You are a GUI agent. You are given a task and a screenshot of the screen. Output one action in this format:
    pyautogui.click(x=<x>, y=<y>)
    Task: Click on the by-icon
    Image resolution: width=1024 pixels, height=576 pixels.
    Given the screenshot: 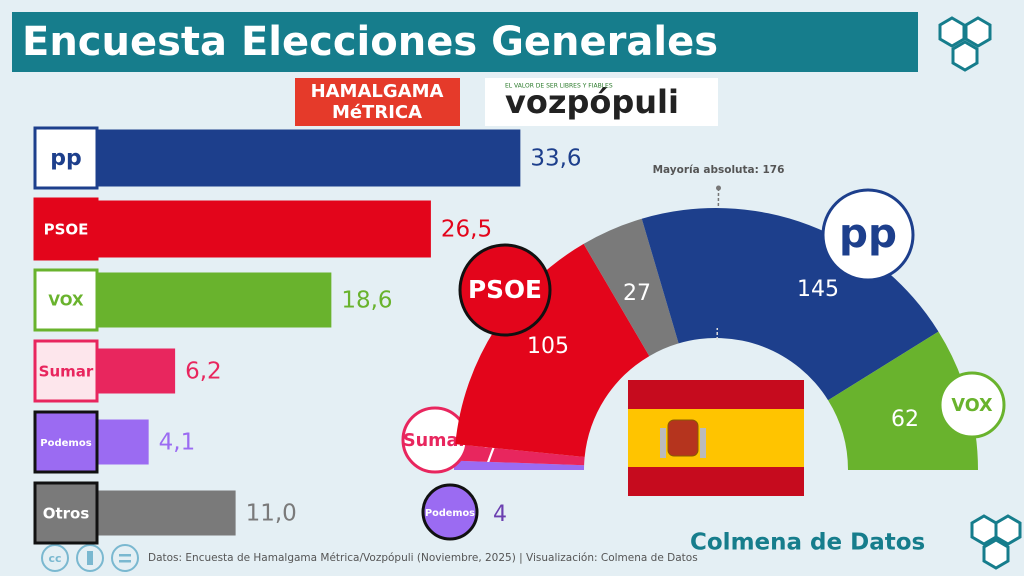 What is the action you would take?
    pyautogui.click(x=90, y=558)
    